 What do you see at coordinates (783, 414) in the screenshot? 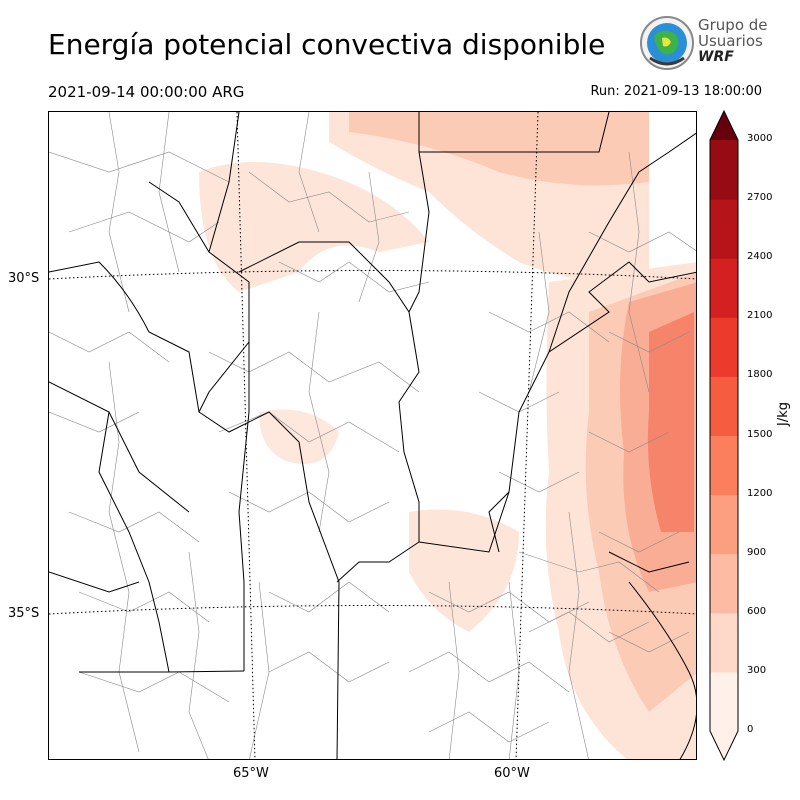
I see `colorbar-unit-label: J/kg` at bounding box center [783, 414].